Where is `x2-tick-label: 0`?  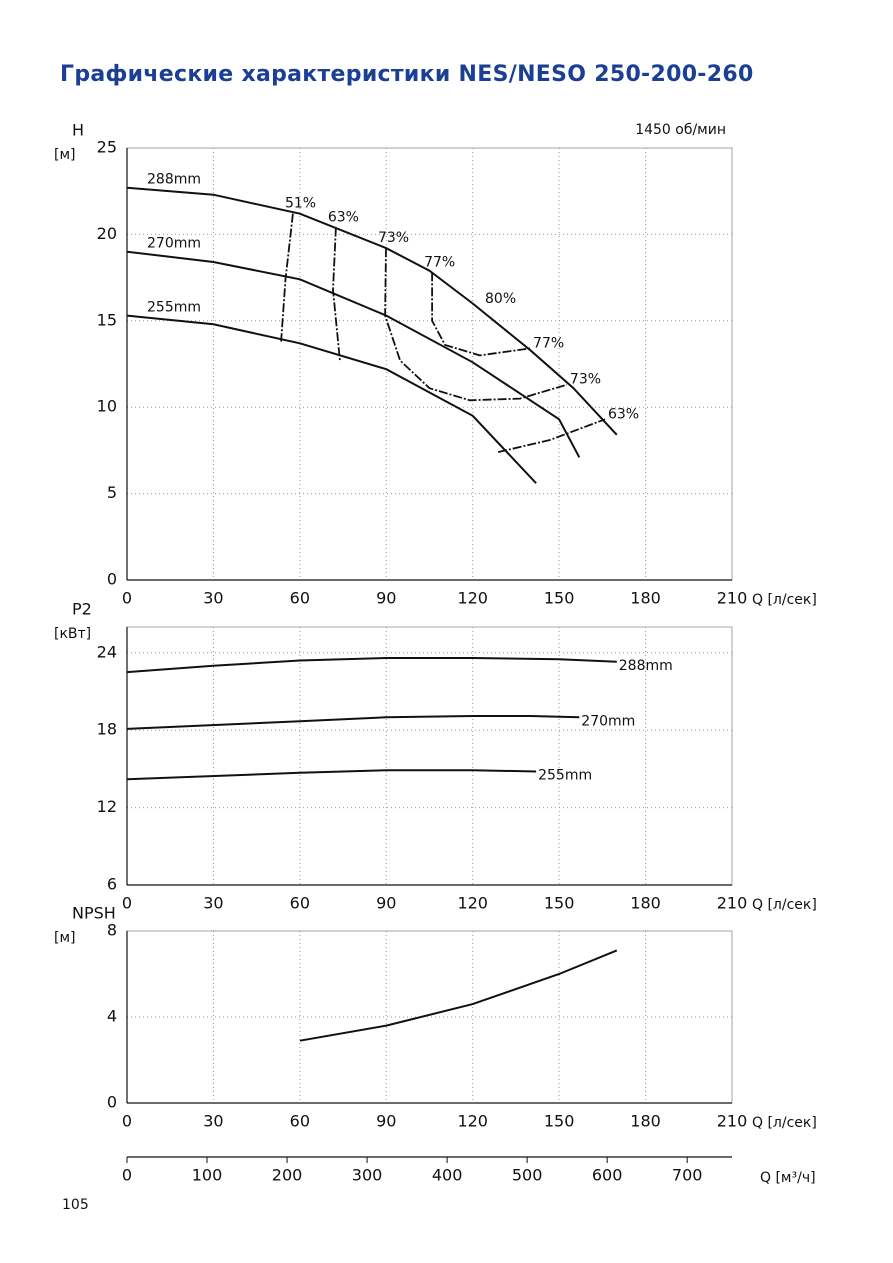 x2-tick-label: 0 is located at coordinates (127, 1175).